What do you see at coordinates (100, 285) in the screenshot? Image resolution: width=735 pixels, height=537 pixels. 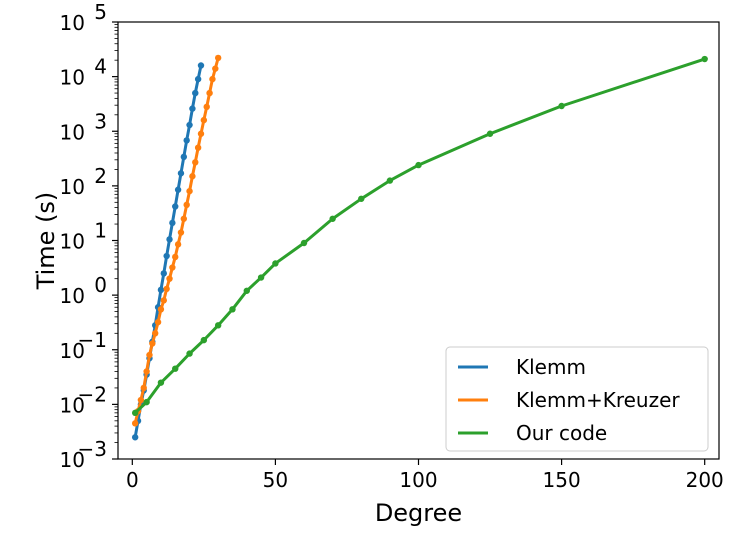 I see `y-tick-exponent: 0` at bounding box center [100, 285].